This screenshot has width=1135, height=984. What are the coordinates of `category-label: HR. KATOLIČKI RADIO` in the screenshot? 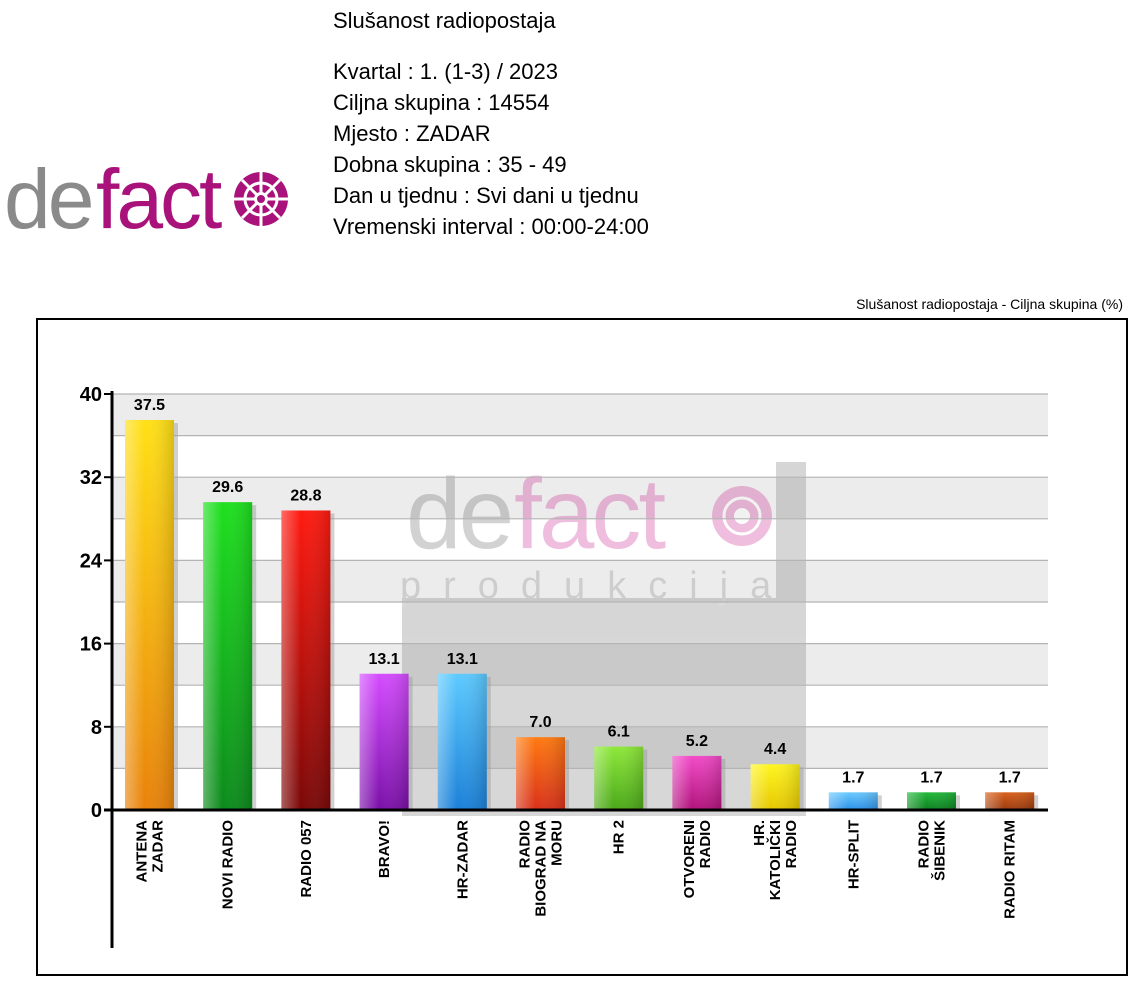 It's located at (775, 860).